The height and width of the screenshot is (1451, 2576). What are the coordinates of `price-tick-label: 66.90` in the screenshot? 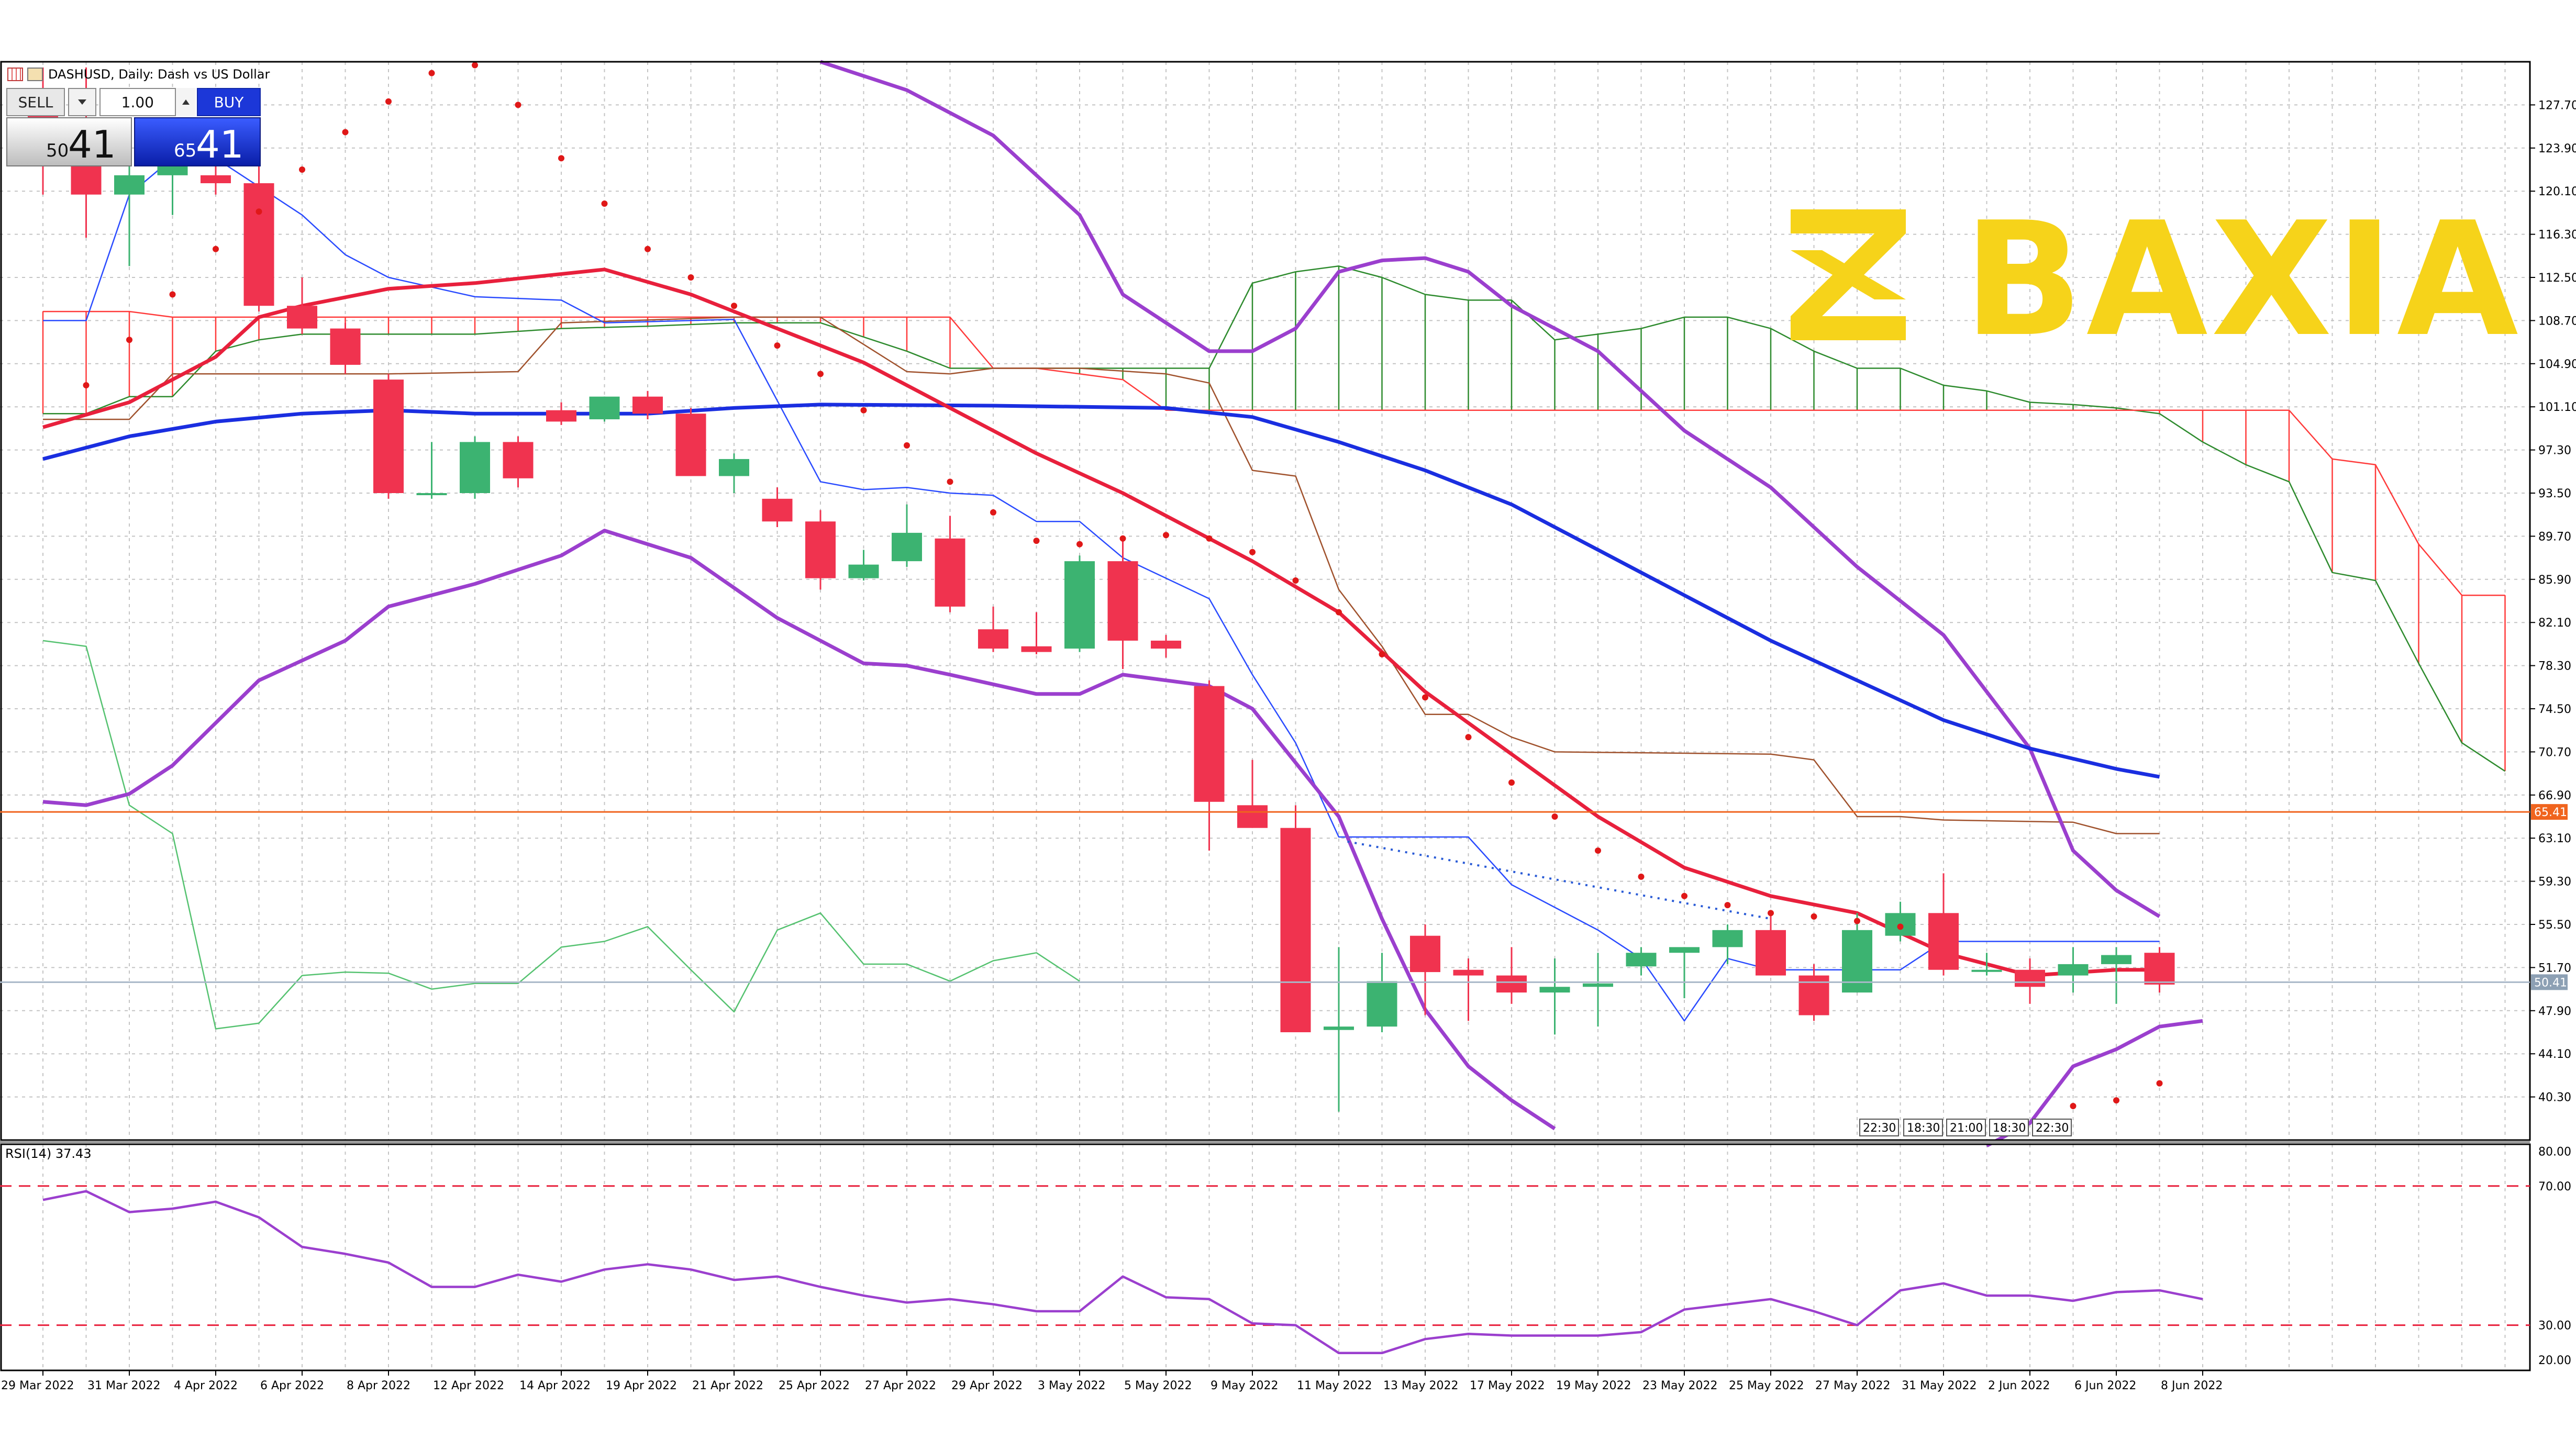 It's located at (2554, 796).